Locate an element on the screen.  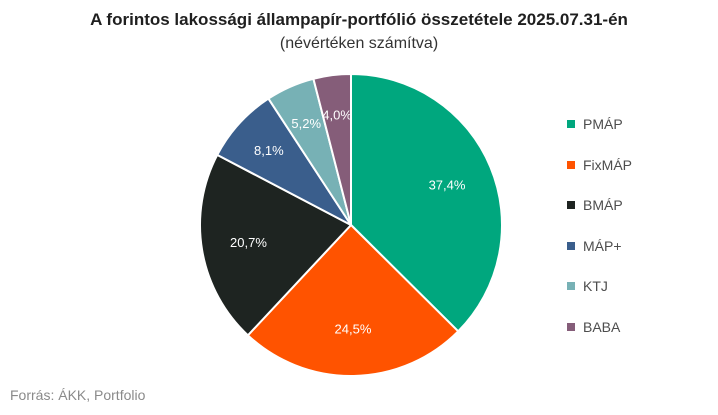
data-label-bm-p: 20,7% is located at coordinates (248, 242).